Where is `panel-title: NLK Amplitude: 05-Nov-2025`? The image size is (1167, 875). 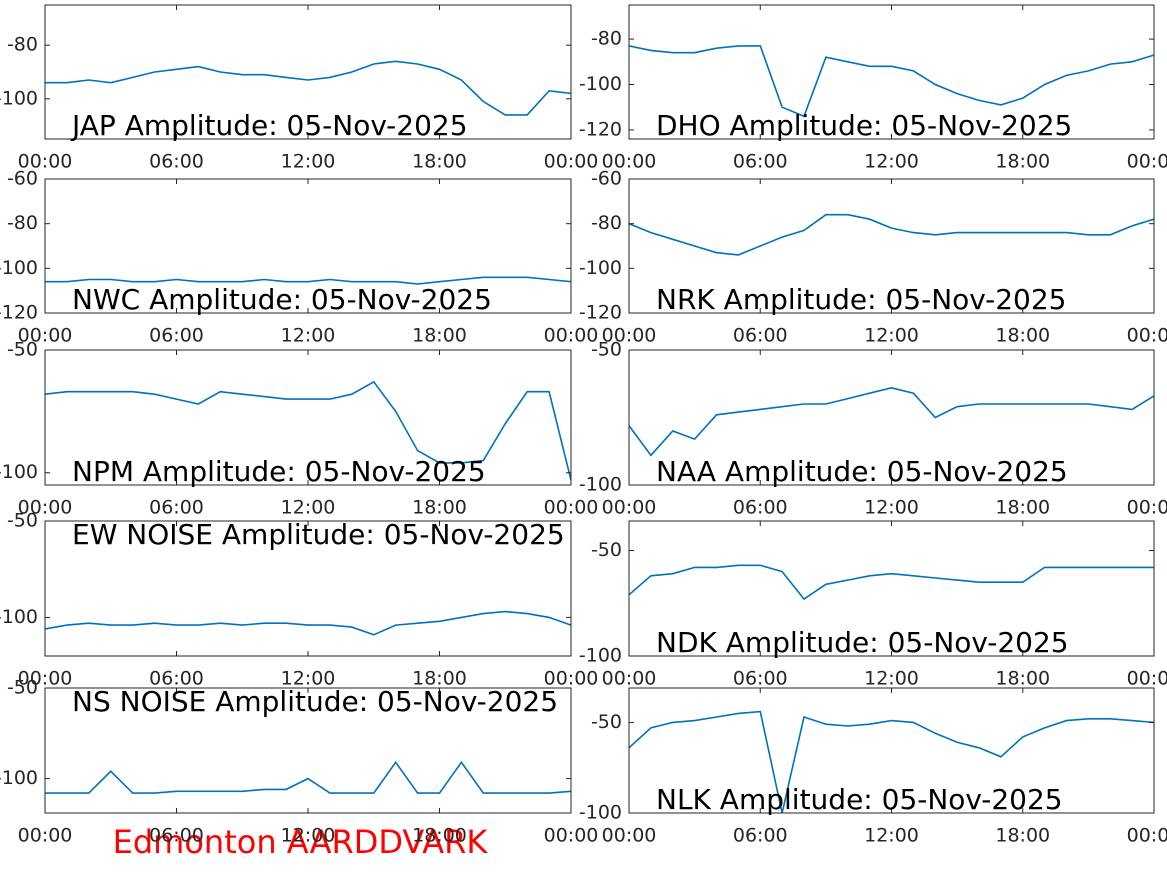
panel-title: NLK Amplitude: 05-Nov-2025 is located at coordinates (859, 799).